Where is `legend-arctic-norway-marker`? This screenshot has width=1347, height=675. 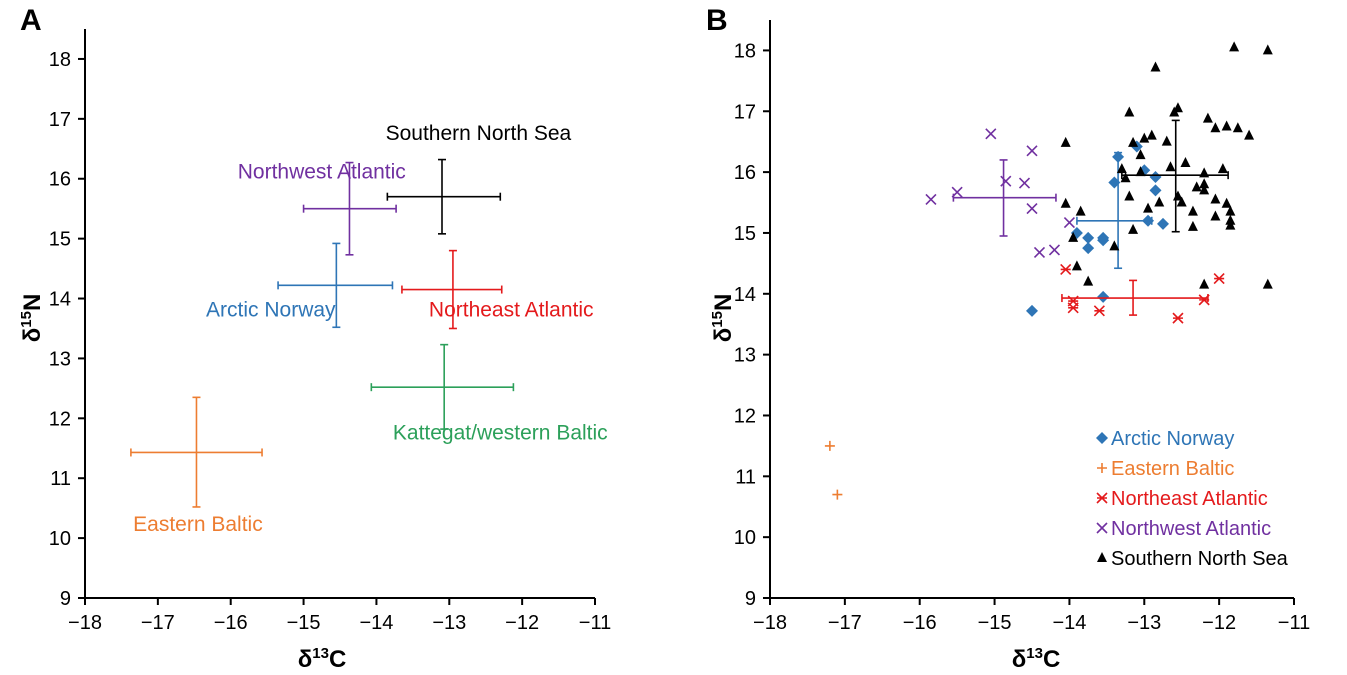
legend-arctic-norway-marker is located at coordinates (1102, 438).